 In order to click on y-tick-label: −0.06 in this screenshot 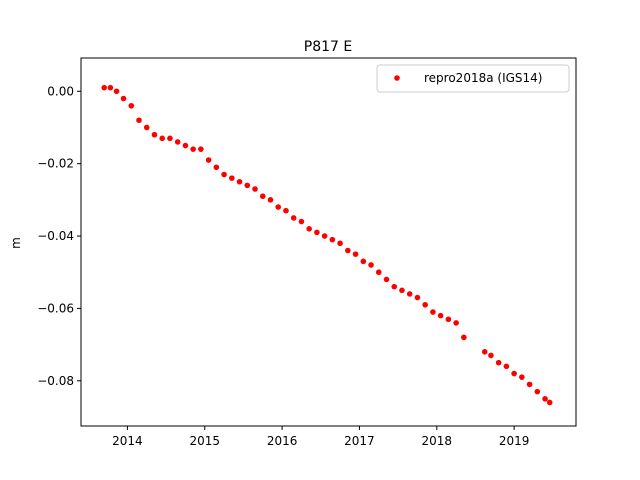, I will do `click(55, 308)`.